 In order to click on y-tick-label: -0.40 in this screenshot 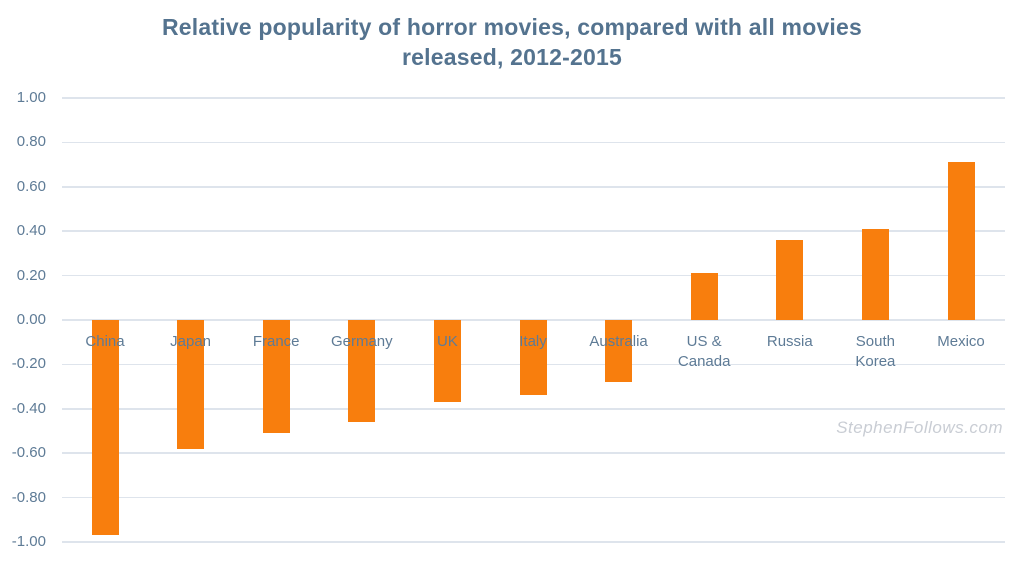, I will do `click(28, 408)`.